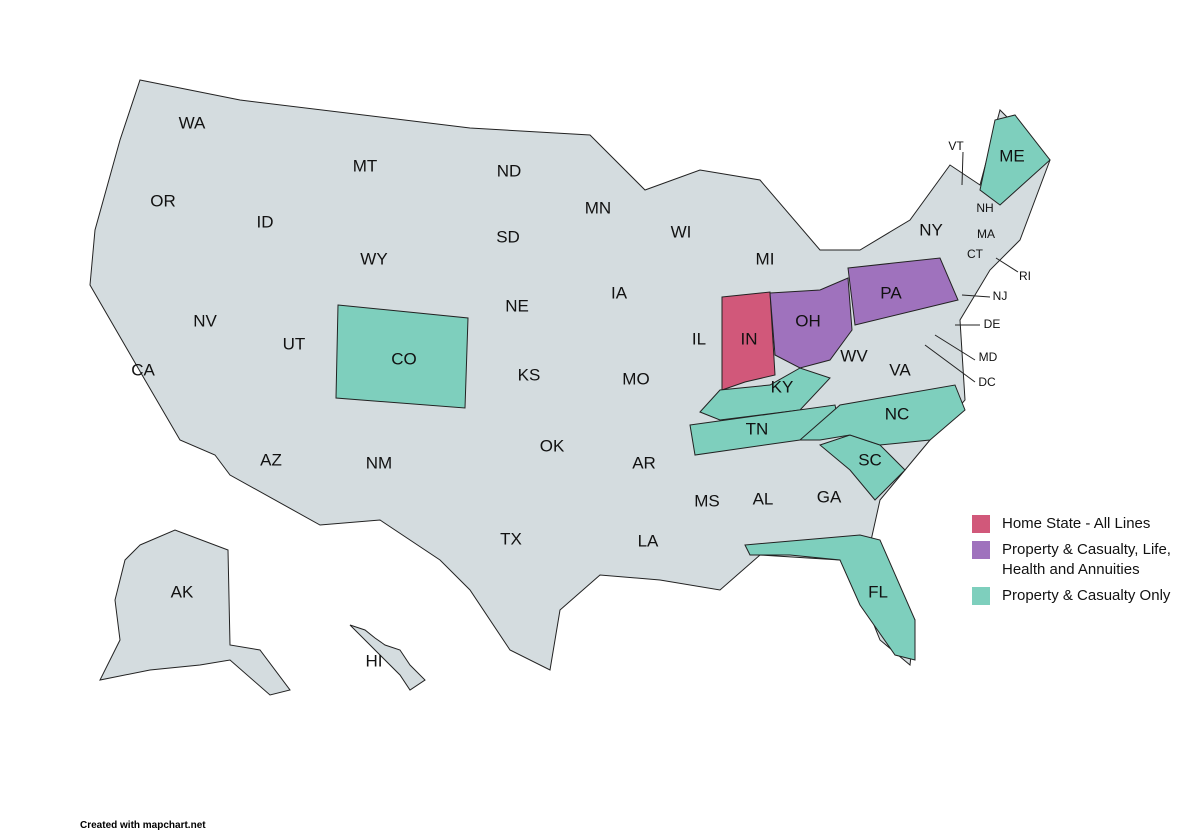 The width and height of the screenshot is (1200, 840). I want to click on state-label: RI, so click(1025, 276).